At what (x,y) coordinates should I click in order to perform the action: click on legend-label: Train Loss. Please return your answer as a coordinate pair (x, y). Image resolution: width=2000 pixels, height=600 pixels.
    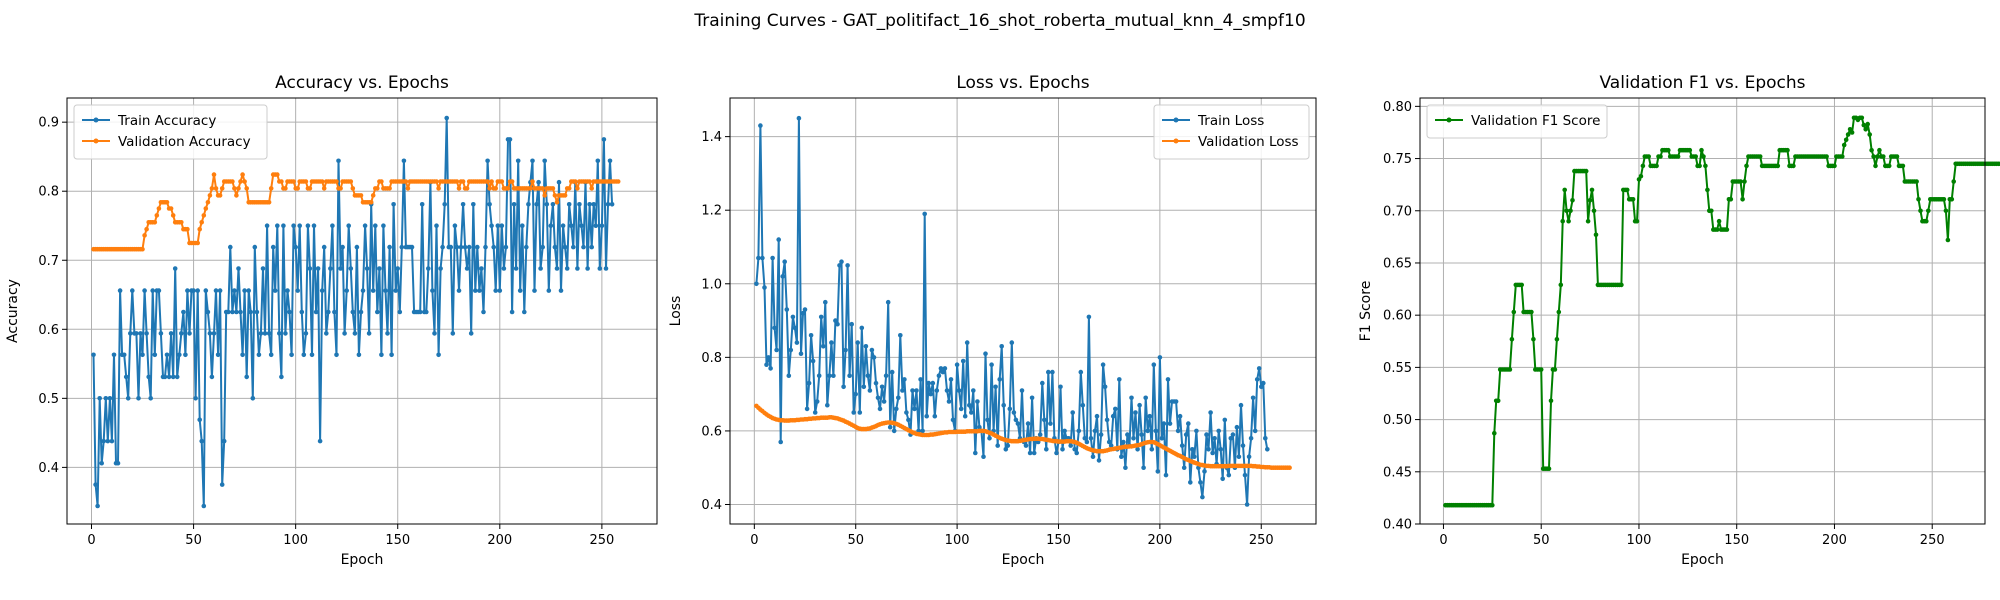
    Looking at the image, I should click on (1230, 121).